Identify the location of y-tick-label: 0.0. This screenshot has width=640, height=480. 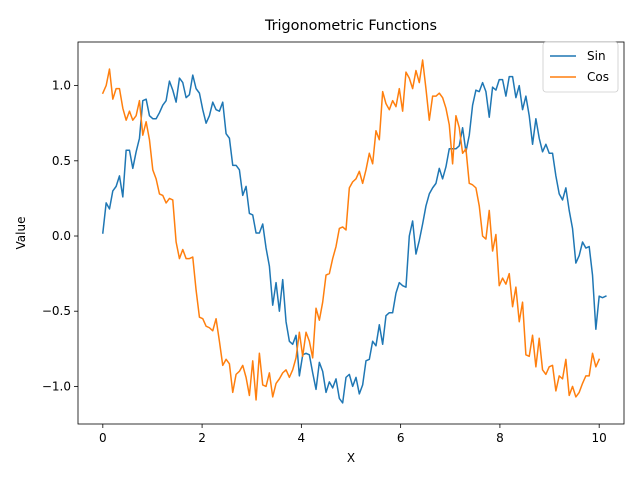
(61, 236).